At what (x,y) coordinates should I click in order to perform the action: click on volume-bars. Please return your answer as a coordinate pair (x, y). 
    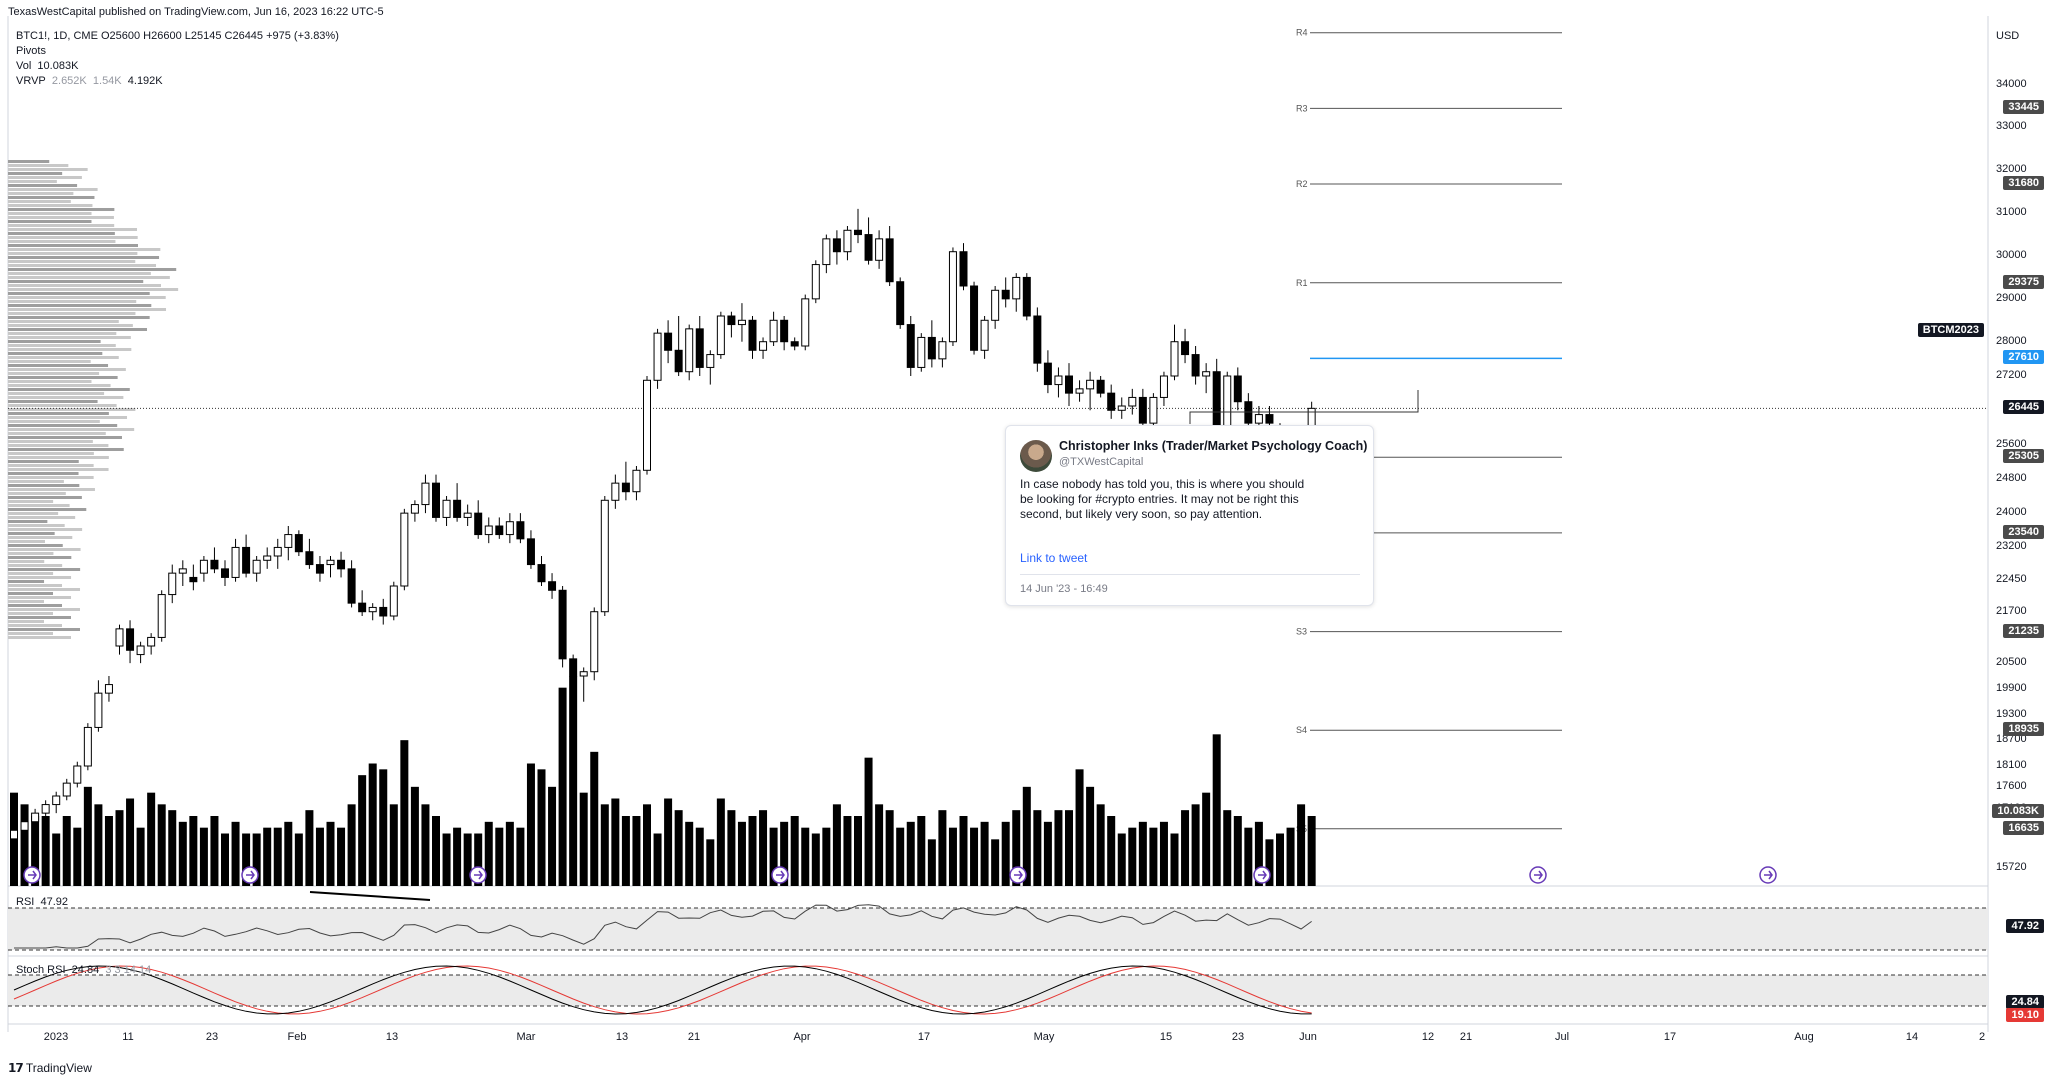
    Looking at the image, I should click on (663, 781).